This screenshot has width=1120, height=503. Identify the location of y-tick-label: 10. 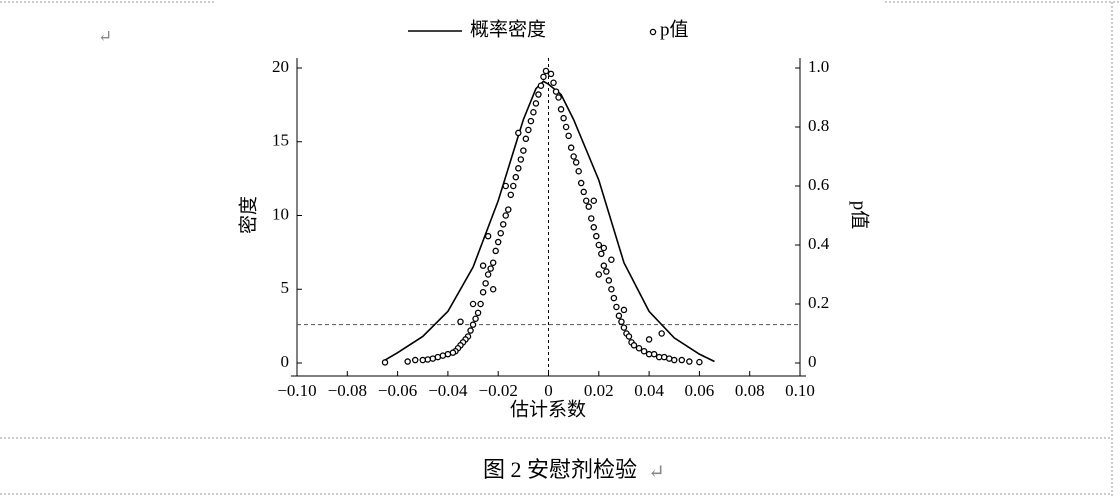
(280, 213).